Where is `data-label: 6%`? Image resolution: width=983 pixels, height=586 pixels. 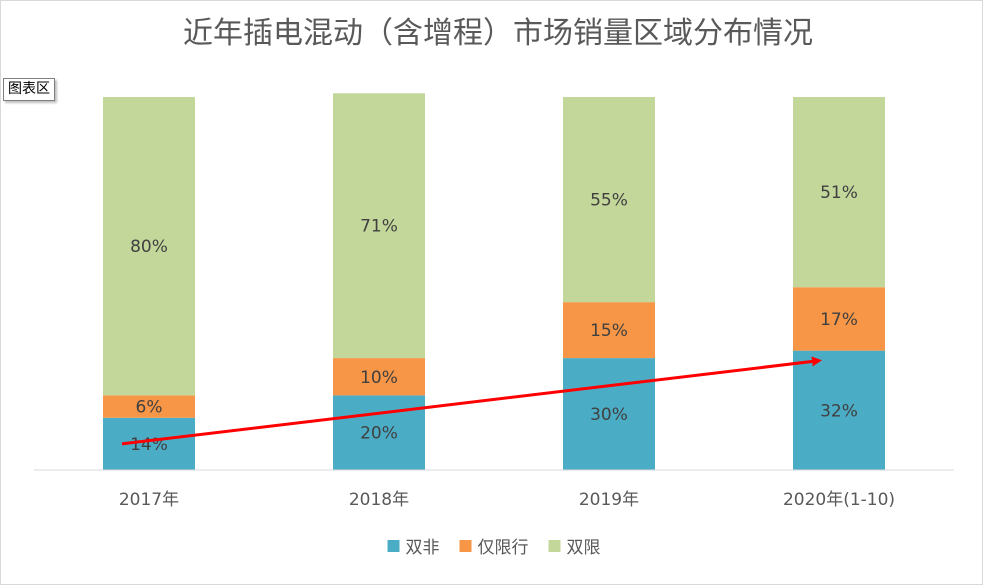 data-label: 6% is located at coordinates (149, 408).